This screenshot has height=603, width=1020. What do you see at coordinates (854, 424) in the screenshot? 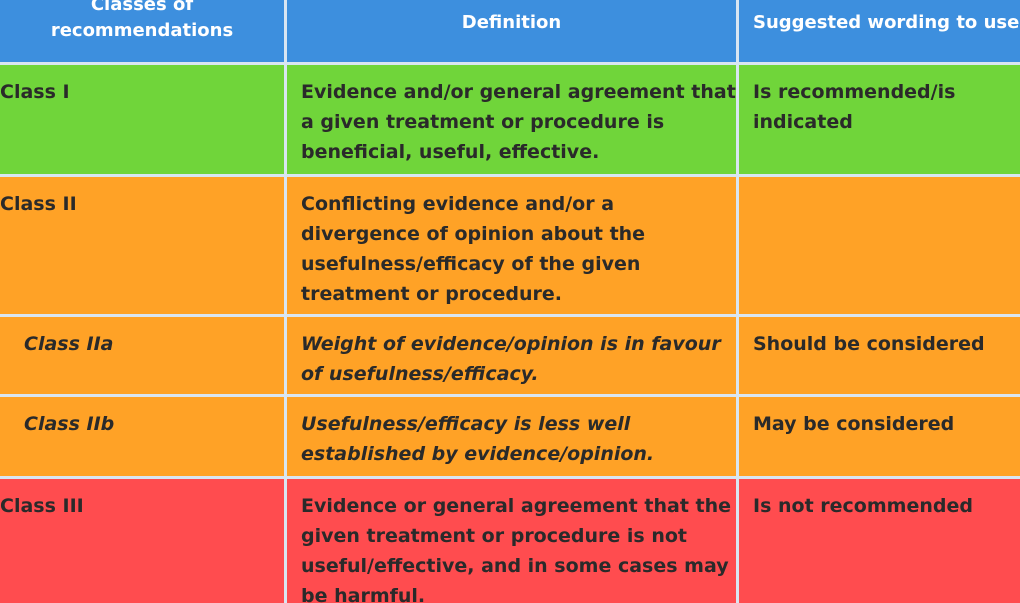
I see `wording-cell: May be considered` at bounding box center [854, 424].